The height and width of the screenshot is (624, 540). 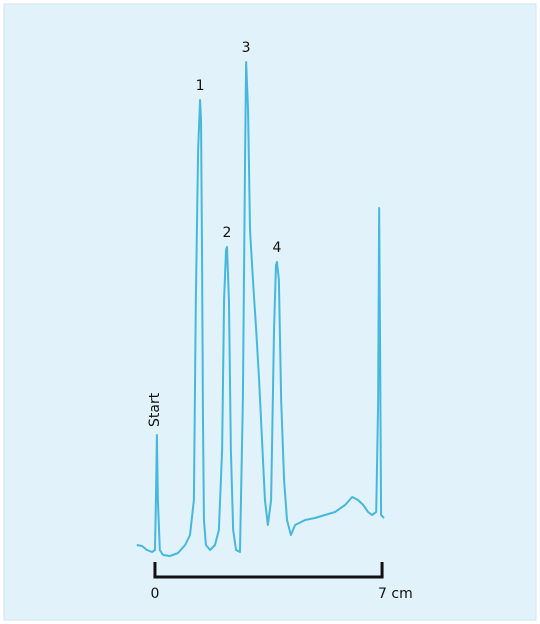 What do you see at coordinates (155, 409) in the screenshot?
I see `annotation: Start` at bounding box center [155, 409].